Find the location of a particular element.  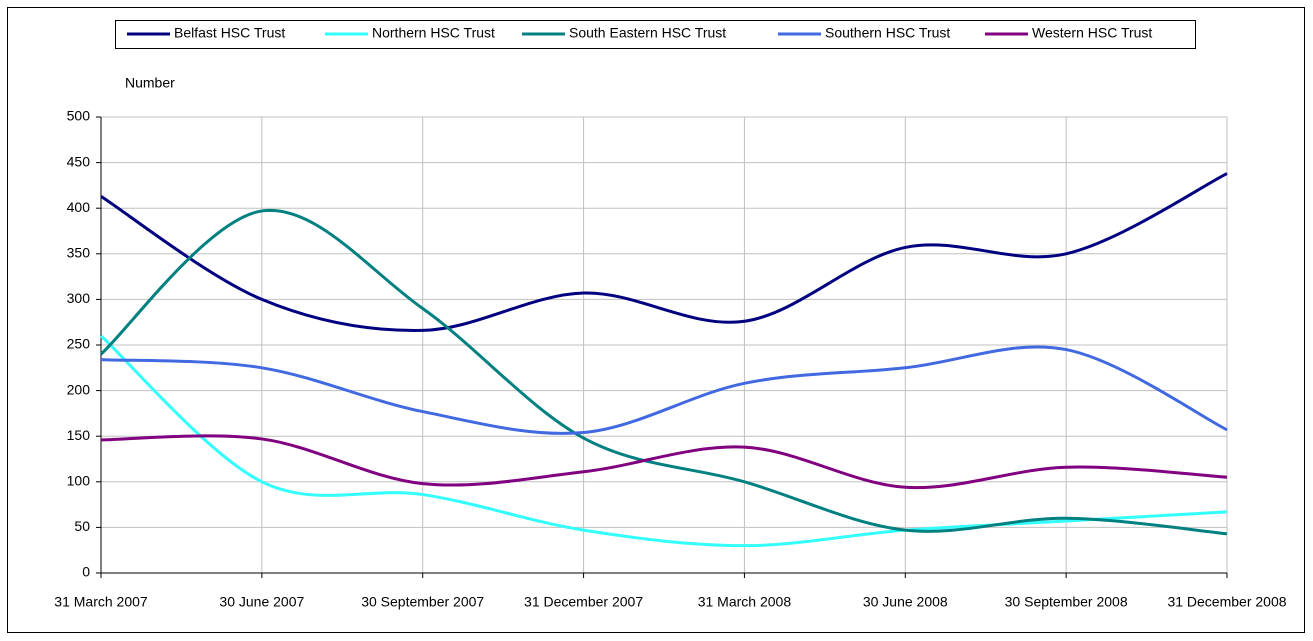

legend-label: Northern HSC Trust is located at coordinates (433, 33).